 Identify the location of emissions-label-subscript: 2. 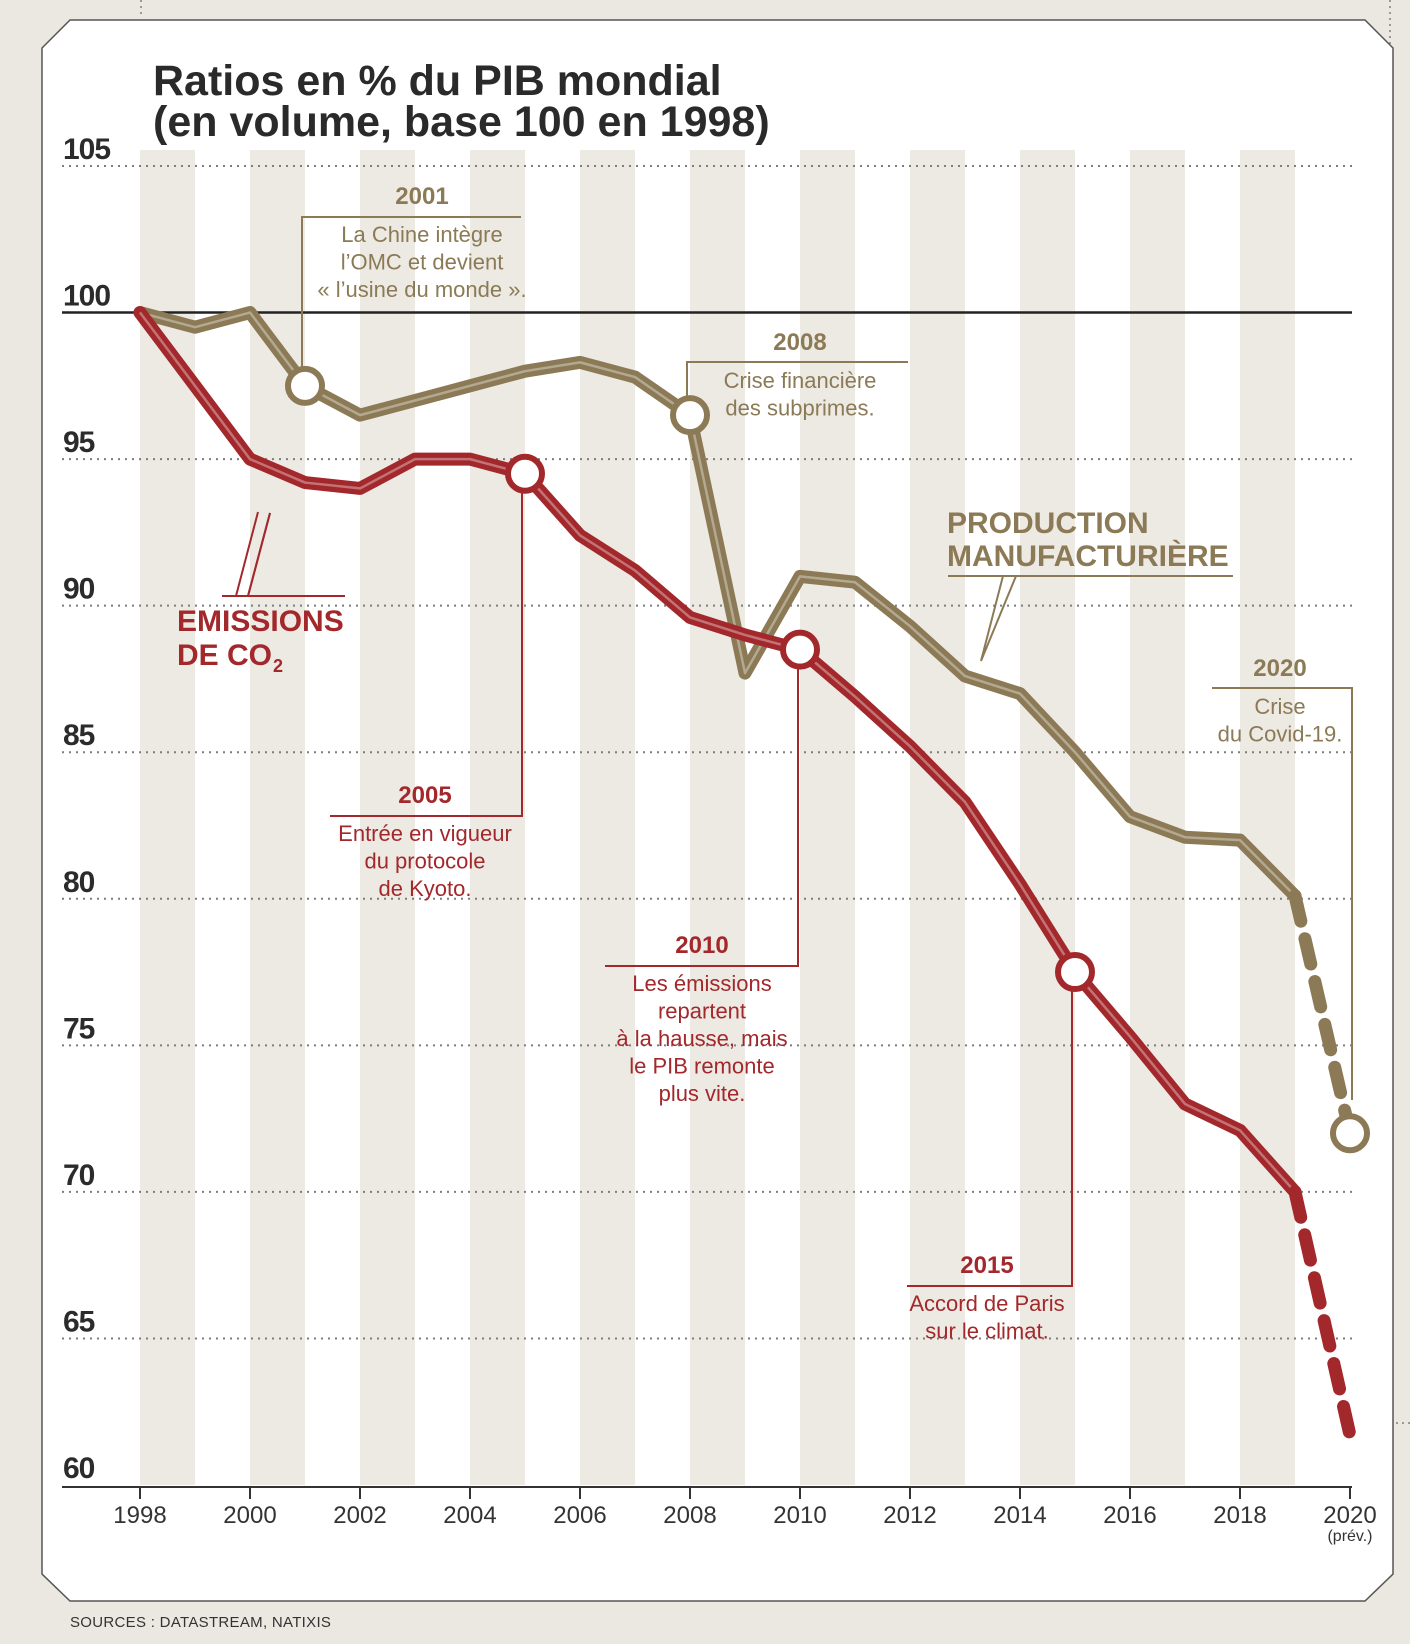
(278, 666).